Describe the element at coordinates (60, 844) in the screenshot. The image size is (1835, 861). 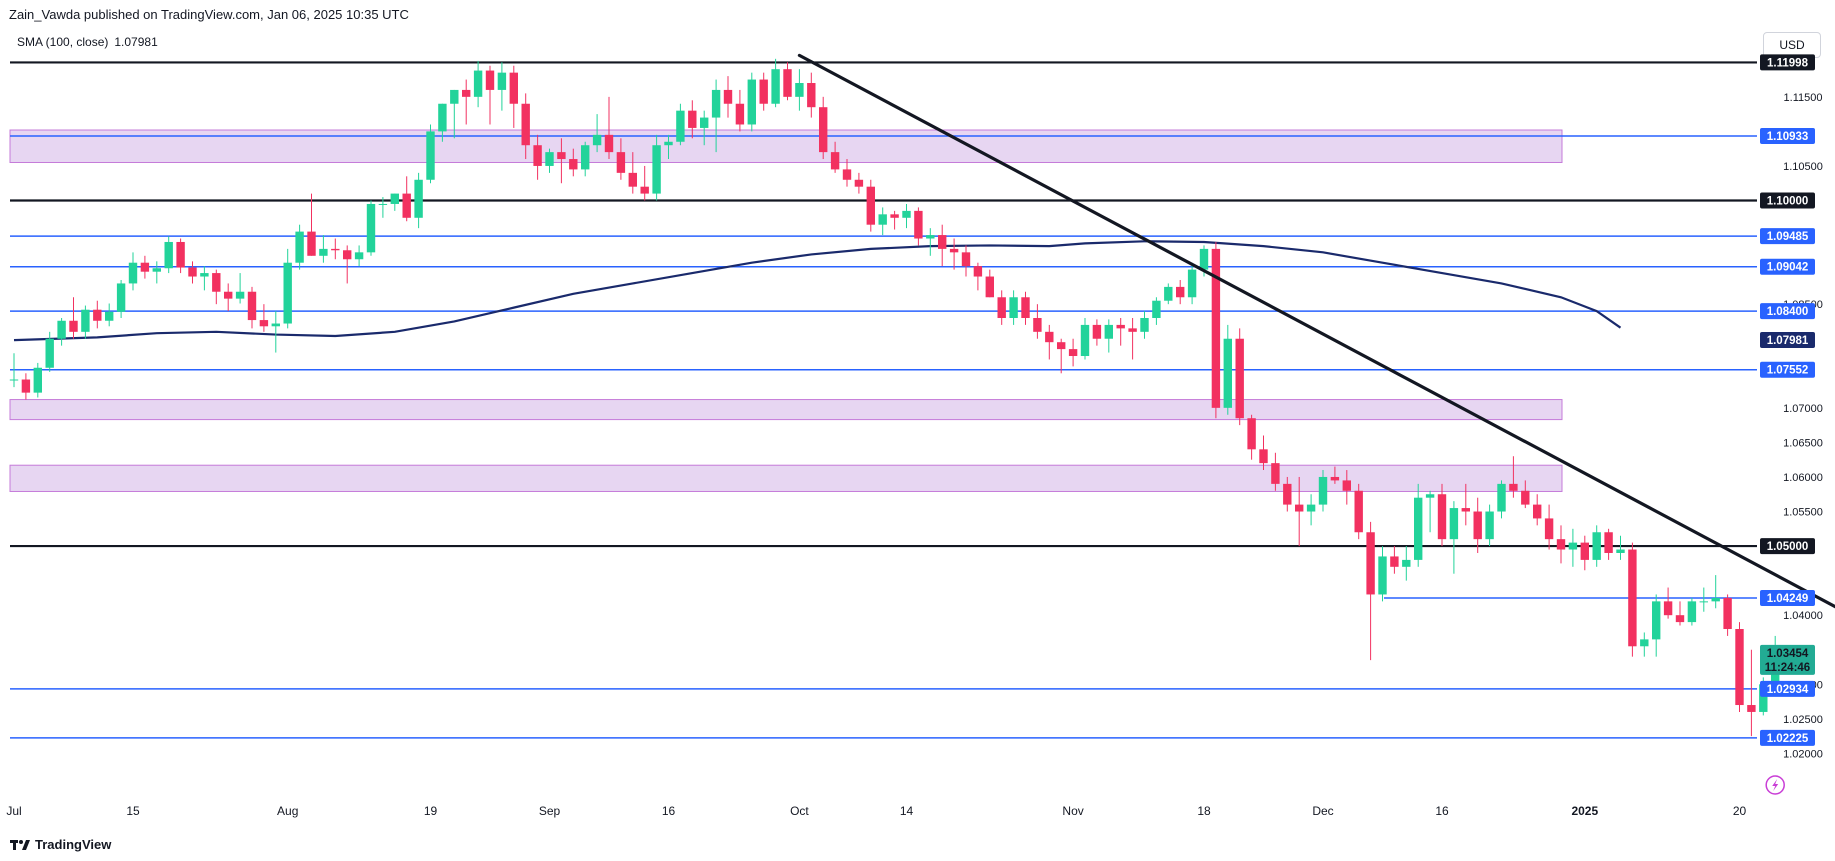
I see `tradingview-brand: TradingView` at that location.